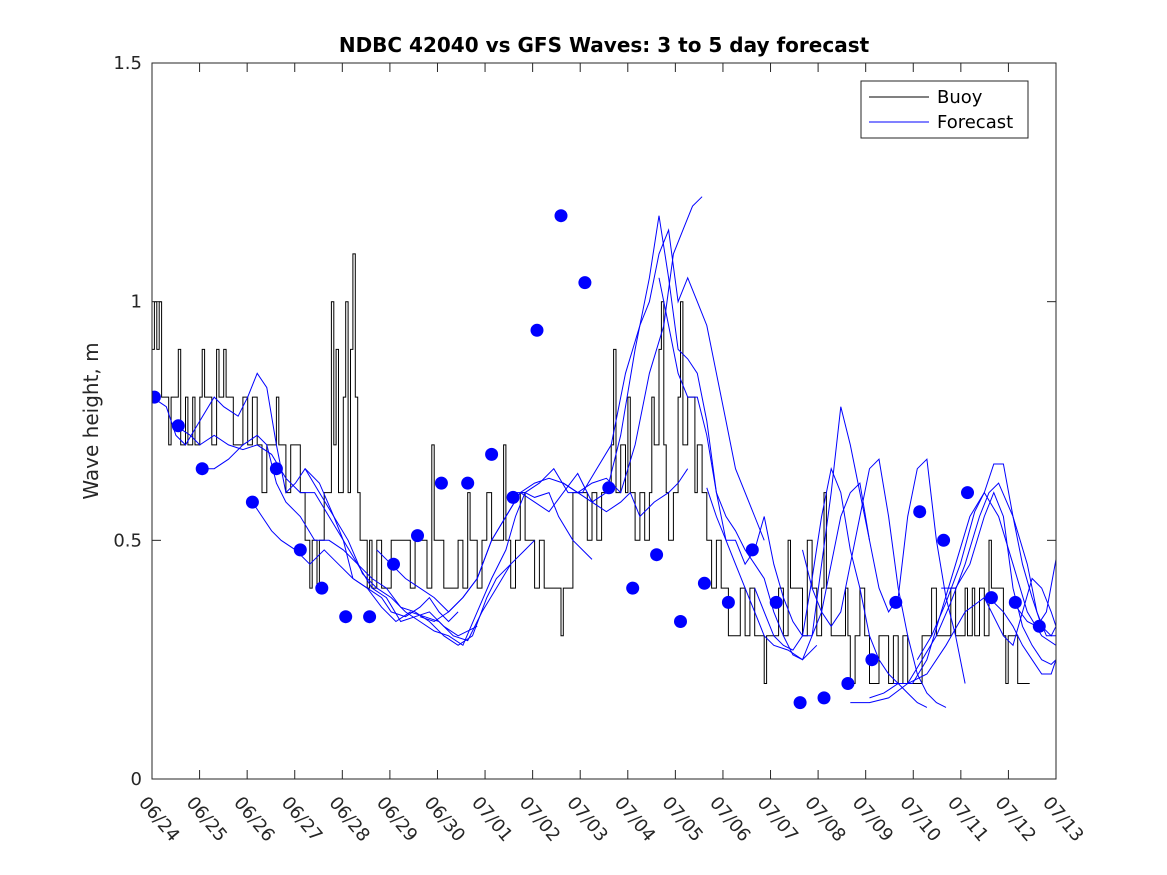 The image size is (1167, 875). I want to click on y-tick-label: 1, so click(136, 302).